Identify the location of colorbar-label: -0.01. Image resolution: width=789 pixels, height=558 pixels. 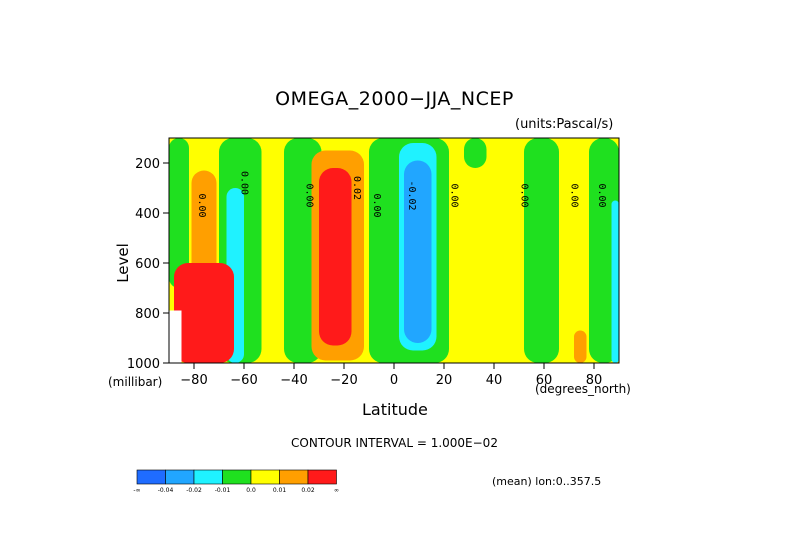
(223, 490).